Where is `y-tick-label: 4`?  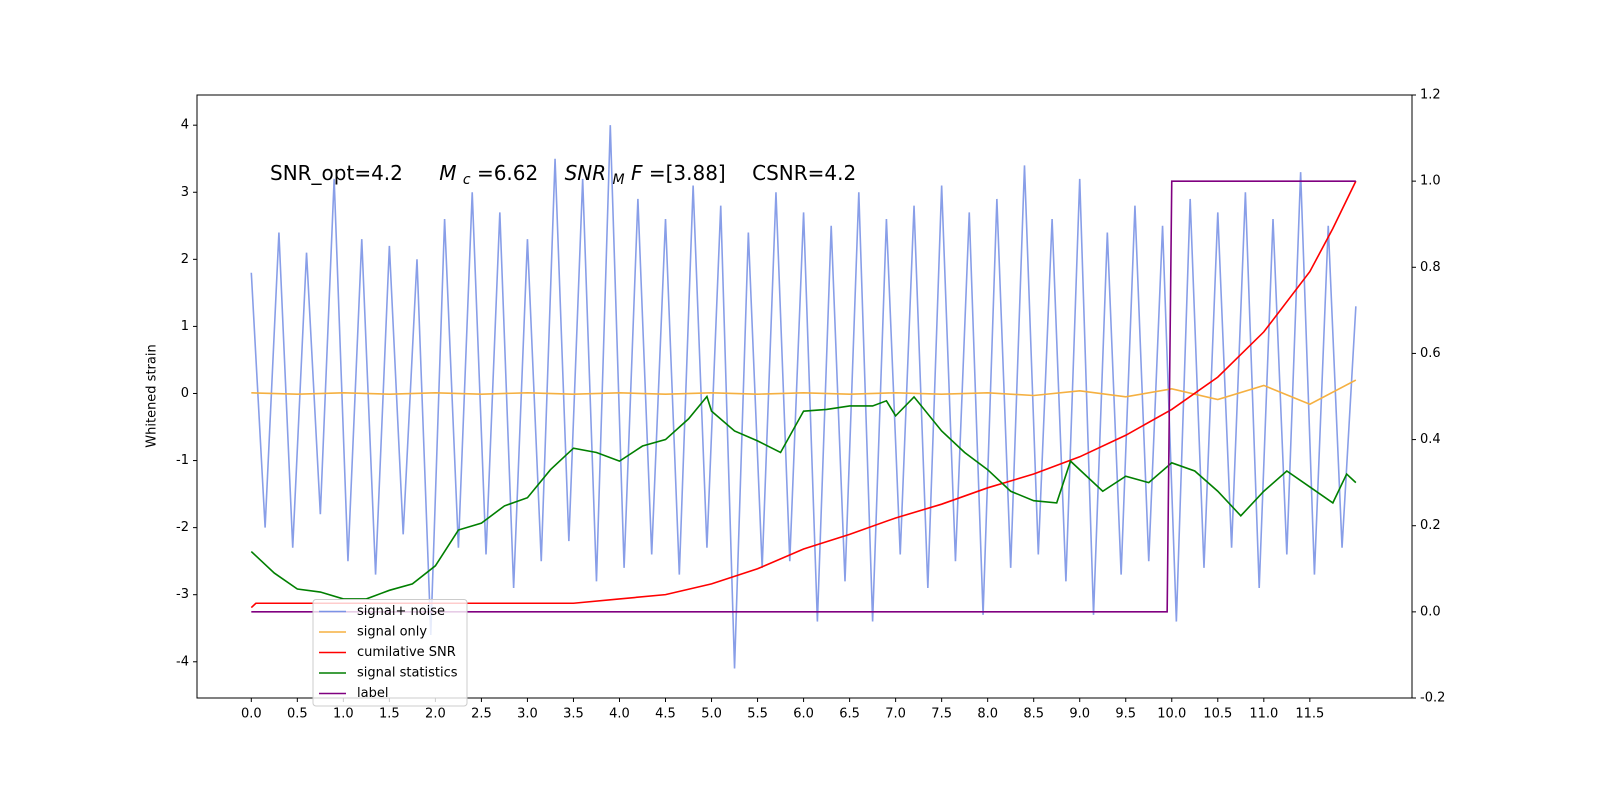
y-tick-label: 4 is located at coordinates (185, 125).